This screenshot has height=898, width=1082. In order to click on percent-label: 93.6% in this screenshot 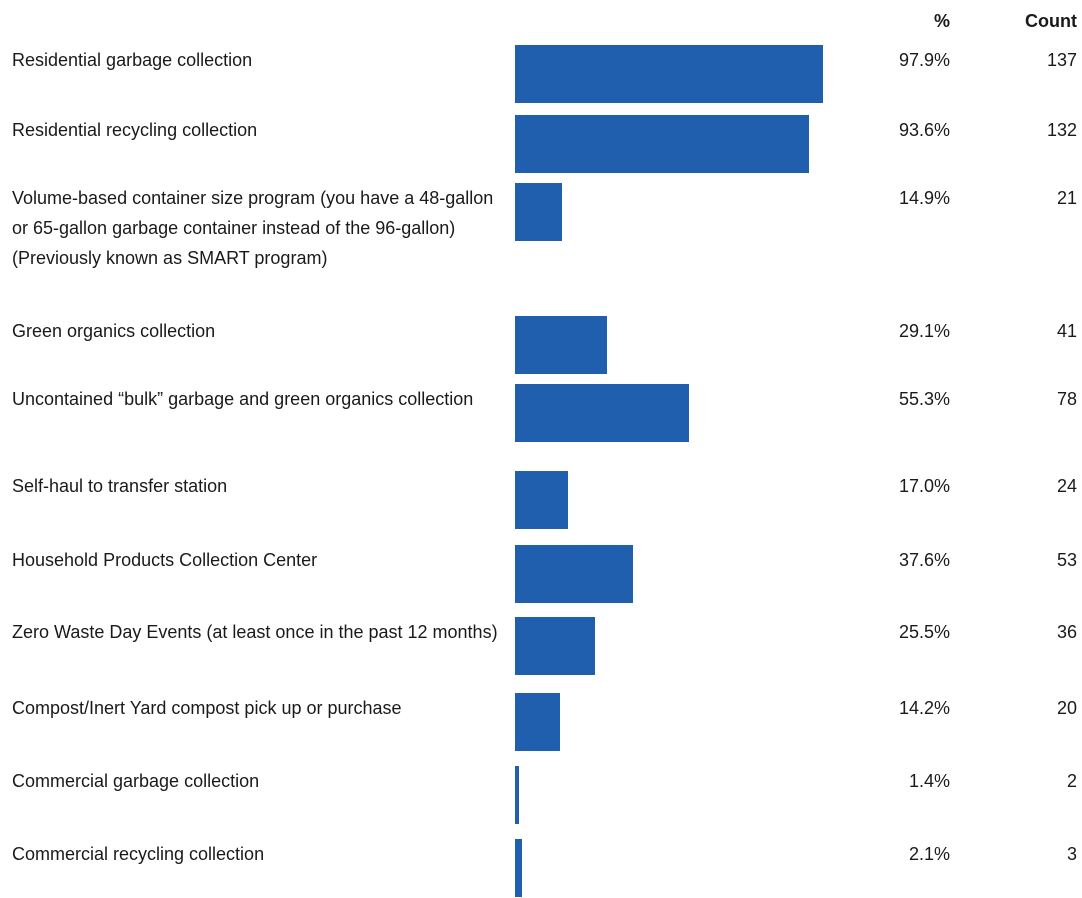, I will do `click(924, 130)`.